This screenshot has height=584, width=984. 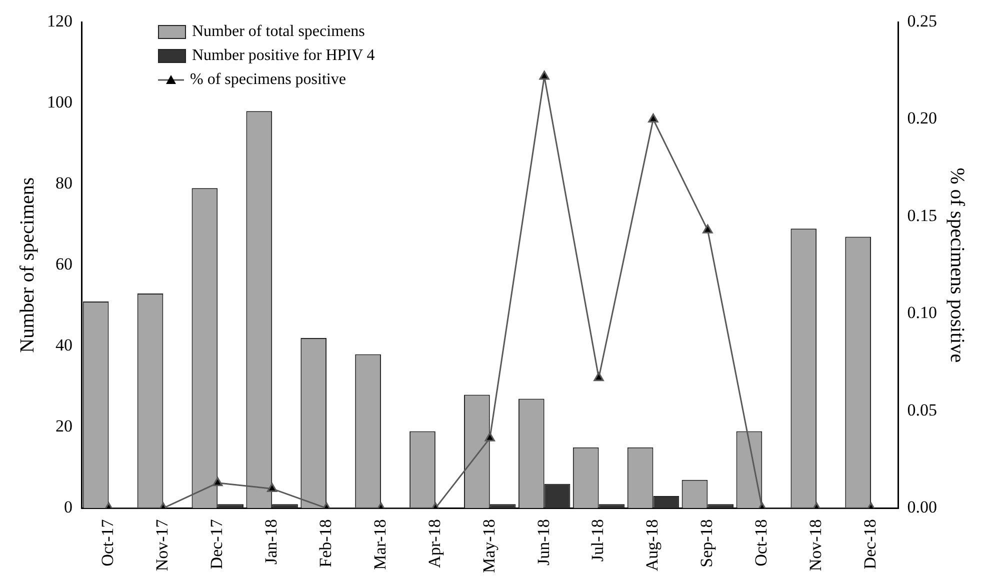 What do you see at coordinates (64, 264) in the screenshot?
I see `y-tick-label: 60` at bounding box center [64, 264].